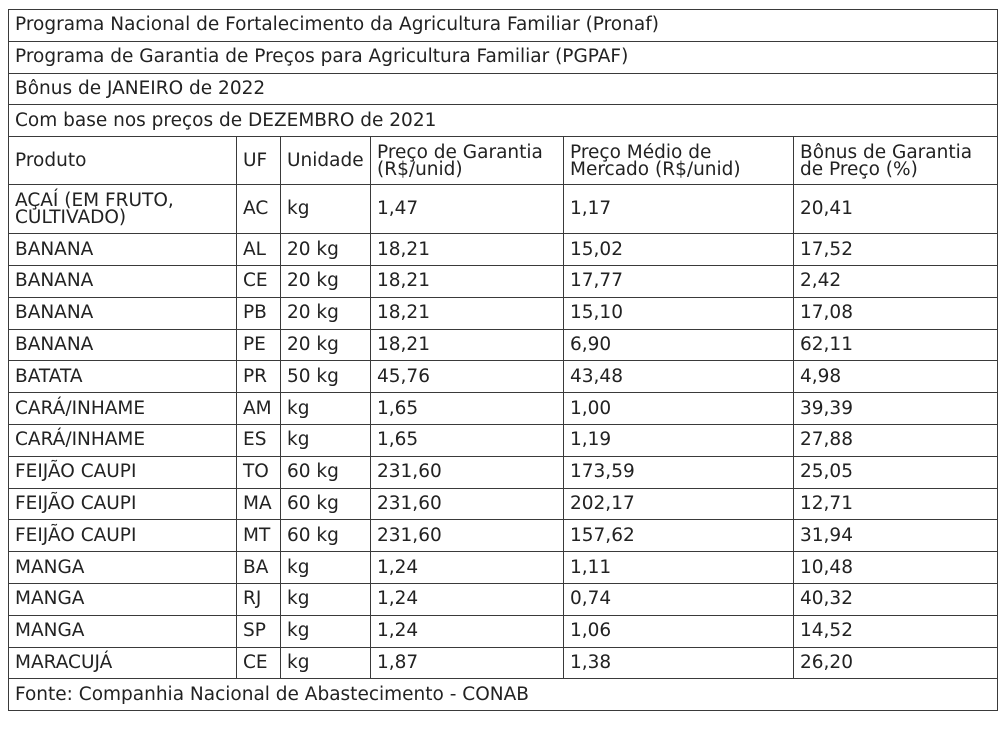 The image size is (1005, 731). I want to click on cell-preco-garantia: 1,47, so click(467, 209).